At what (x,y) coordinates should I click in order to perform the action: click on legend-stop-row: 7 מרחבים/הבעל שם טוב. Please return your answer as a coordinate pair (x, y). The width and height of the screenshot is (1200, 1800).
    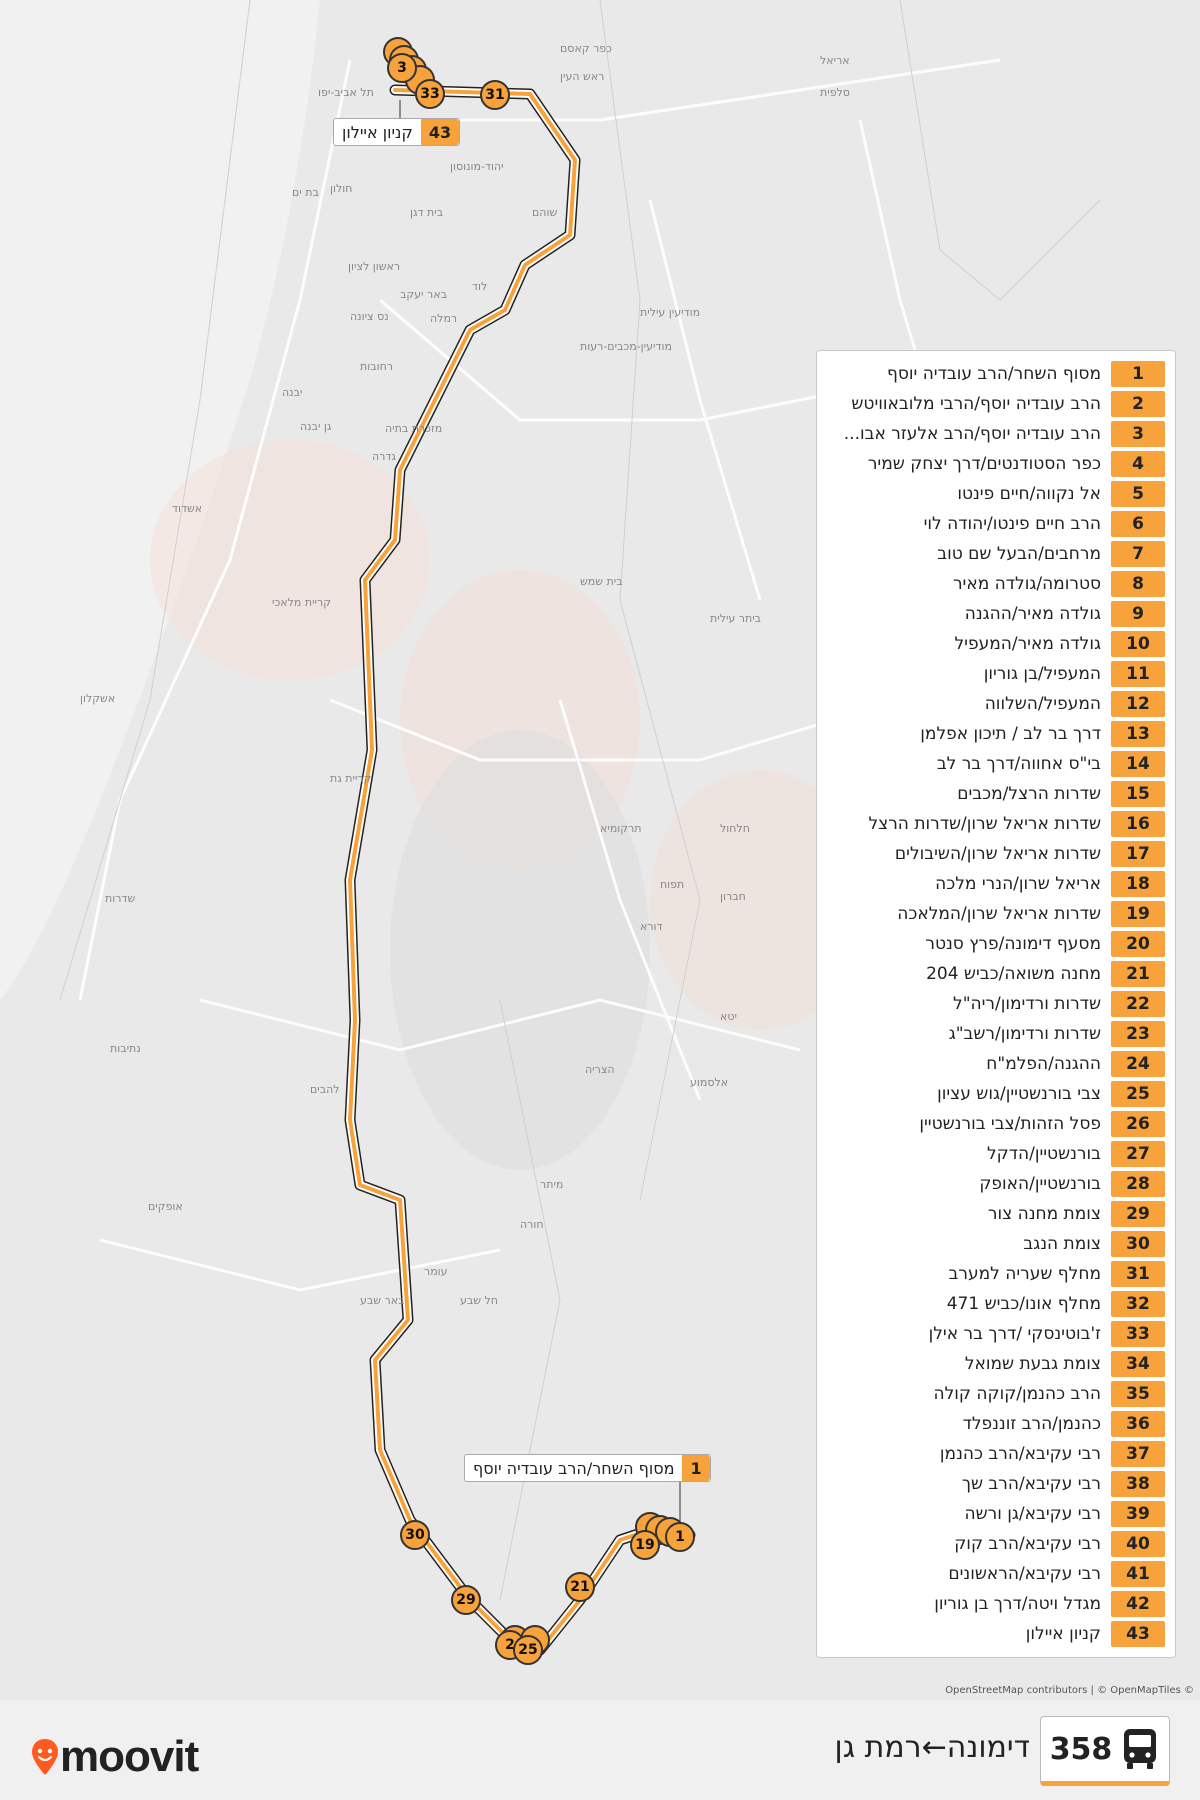
    Looking at the image, I should click on (996, 554).